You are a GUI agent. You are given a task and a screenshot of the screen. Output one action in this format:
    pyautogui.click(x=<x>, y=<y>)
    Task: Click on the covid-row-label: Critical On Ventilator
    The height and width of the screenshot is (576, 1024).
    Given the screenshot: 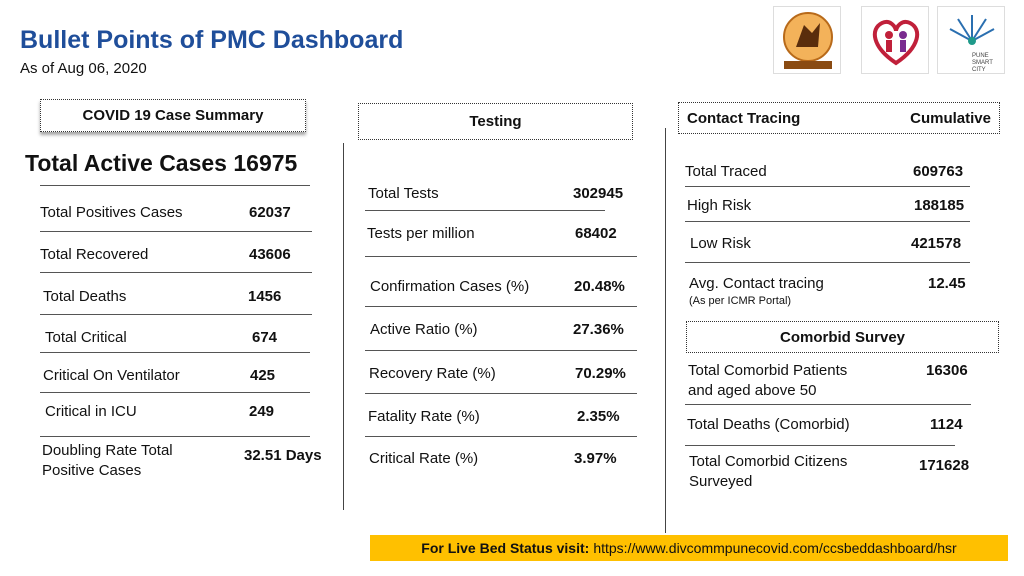 What is the action you would take?
    pyautogui.click(x=111, y=375)
    